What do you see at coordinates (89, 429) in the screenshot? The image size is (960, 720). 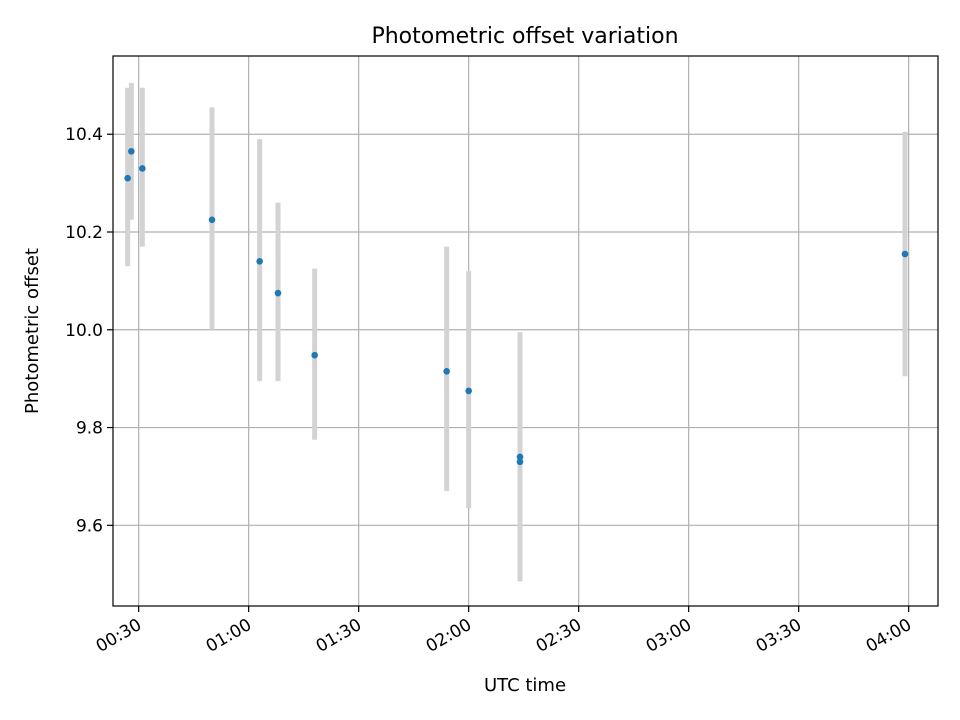 I see `y-tick-label: 9.8` at bounding box center [89, 429].